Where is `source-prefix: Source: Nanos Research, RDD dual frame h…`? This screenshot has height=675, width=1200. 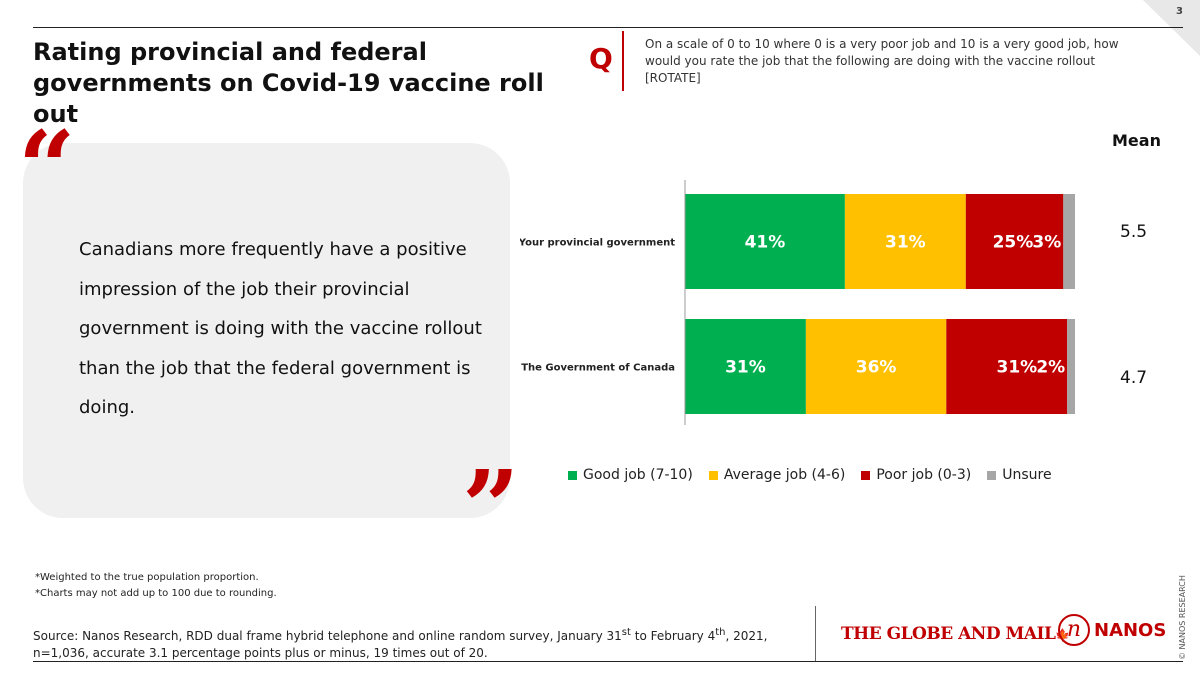 source-prefix: Source: Nanos Research, RDD dual frame h… is located at coordinates (327, 636).